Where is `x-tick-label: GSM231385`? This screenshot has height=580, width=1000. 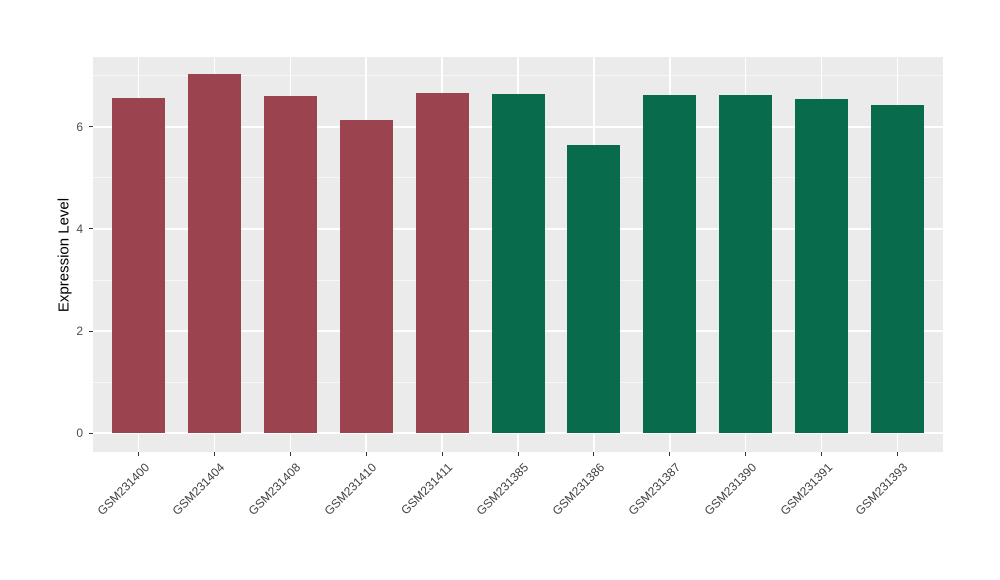
x-tick-label: GSM231385 is located at coordinates (502, 489).